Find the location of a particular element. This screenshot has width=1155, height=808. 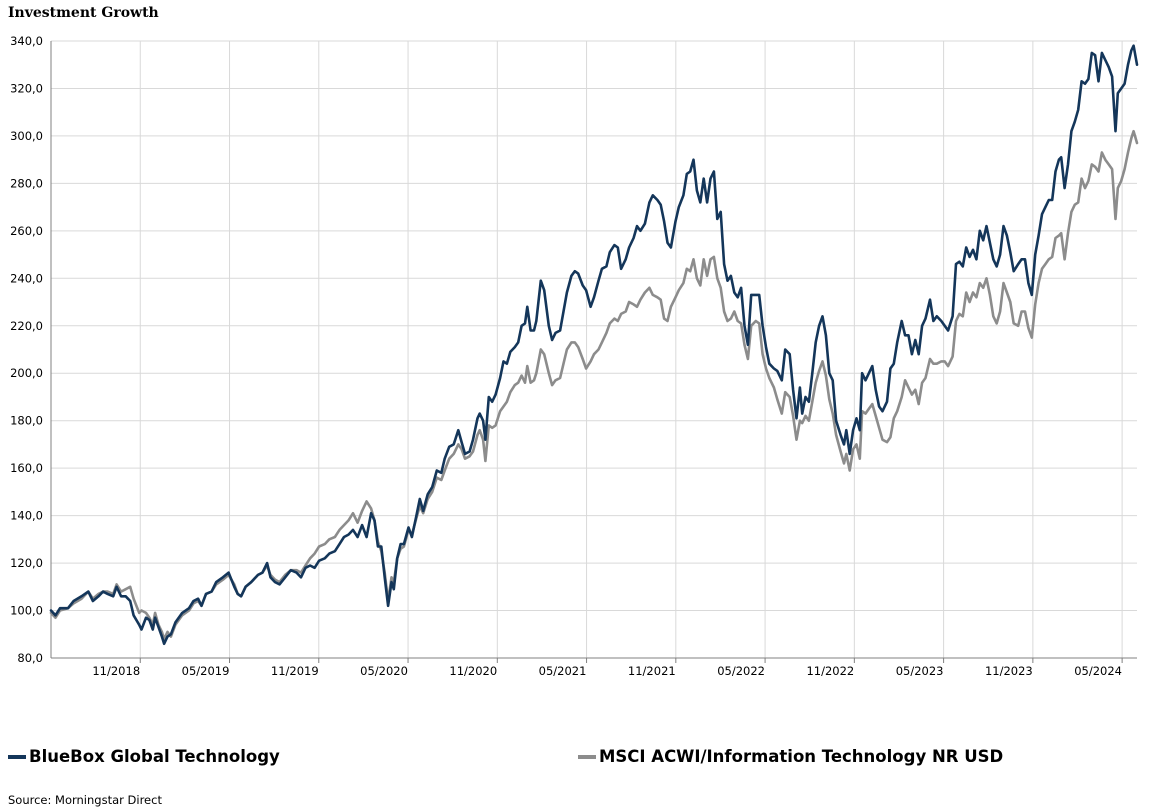

legend-label-bluebox: BlueBox Global Technology is located at coordinates (154, 756).